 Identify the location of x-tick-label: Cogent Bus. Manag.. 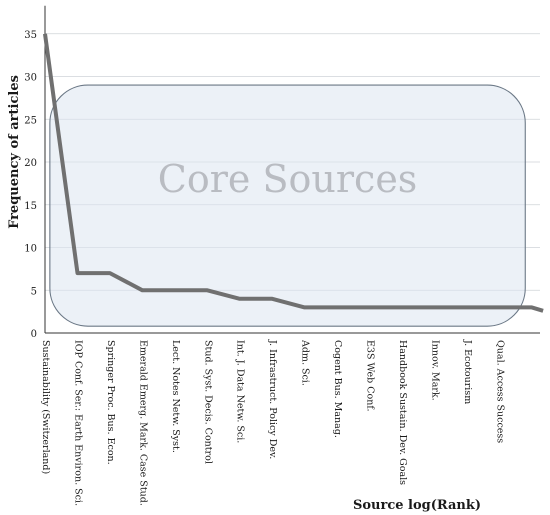
(337, 389).